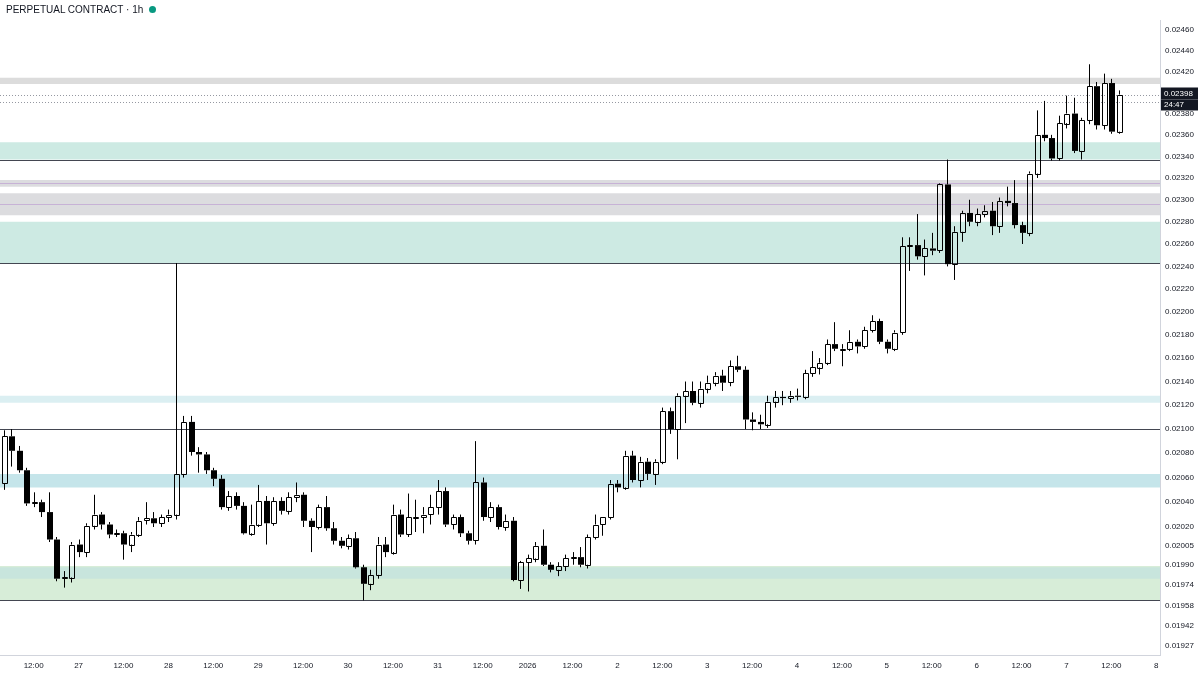  I want to click on y-tick-label: 0.02240, so click(1180, 266).